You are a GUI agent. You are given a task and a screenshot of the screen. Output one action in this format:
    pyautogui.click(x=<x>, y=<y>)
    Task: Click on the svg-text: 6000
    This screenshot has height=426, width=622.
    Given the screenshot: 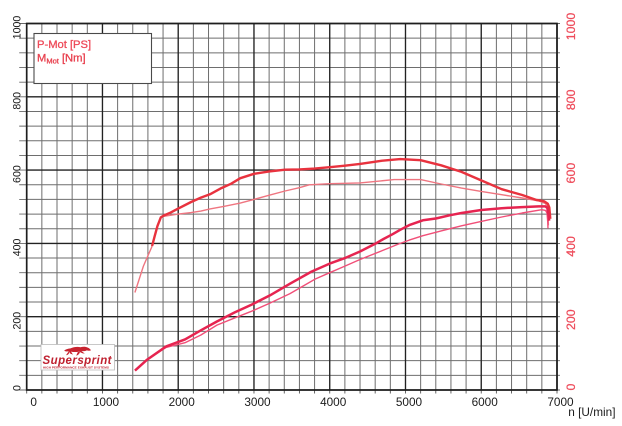 What is the action you would take?
    pyautogui.click(x=485, y=402)
    